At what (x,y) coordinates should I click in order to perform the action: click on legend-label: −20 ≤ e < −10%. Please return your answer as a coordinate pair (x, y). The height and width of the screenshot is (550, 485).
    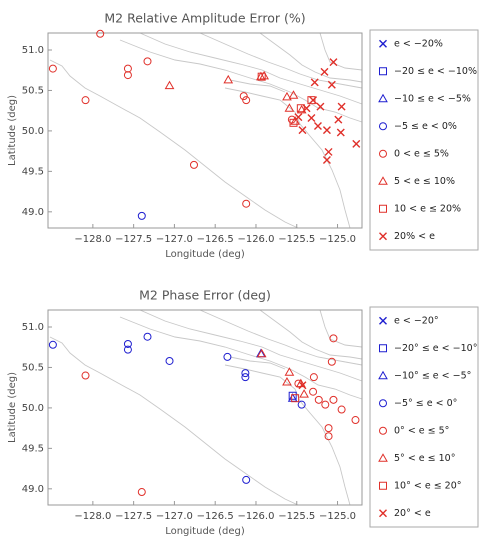
    Looking at the image, I should click on (435, 71).